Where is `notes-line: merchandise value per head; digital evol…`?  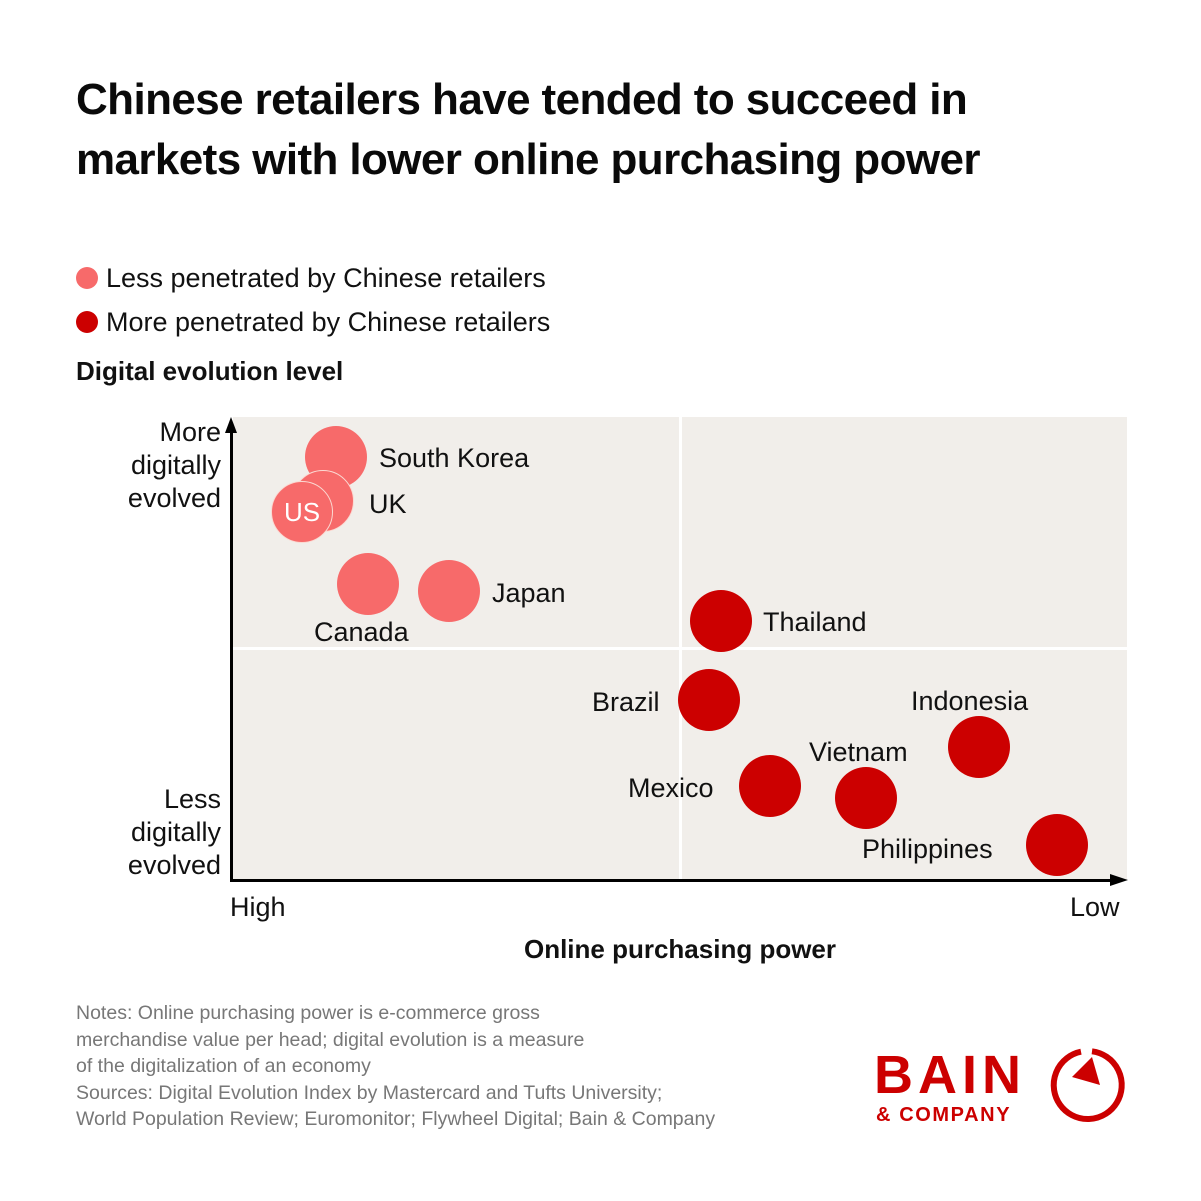 notes-line: merchandise value per head; digital evol… is located at coordinates (330, 1039).